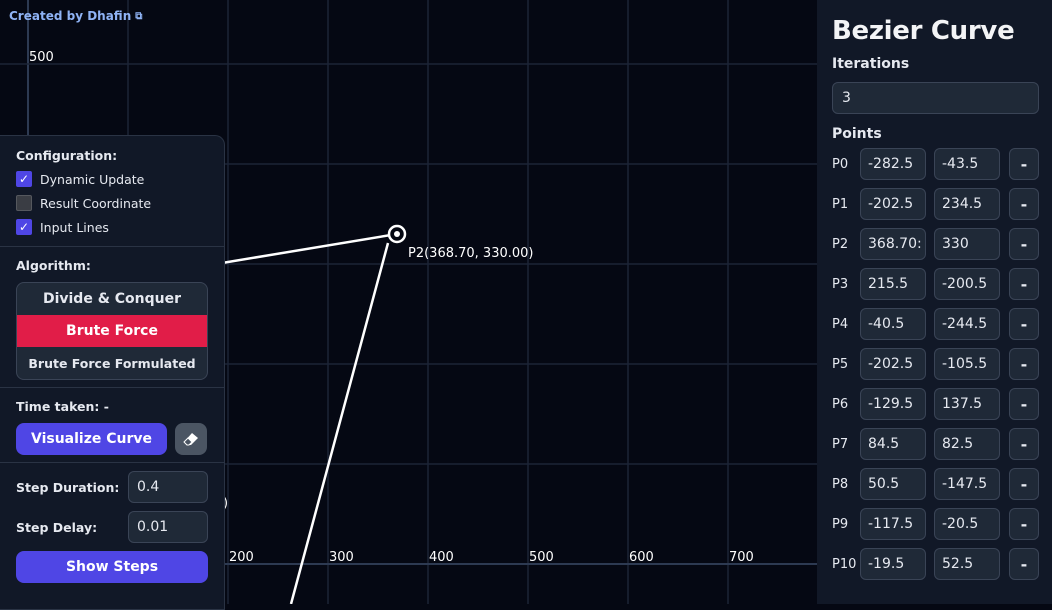  Describe the element at coordinates (62, 406) in the screenshot. I see `time-taken-text: Time taken: -` at that location.